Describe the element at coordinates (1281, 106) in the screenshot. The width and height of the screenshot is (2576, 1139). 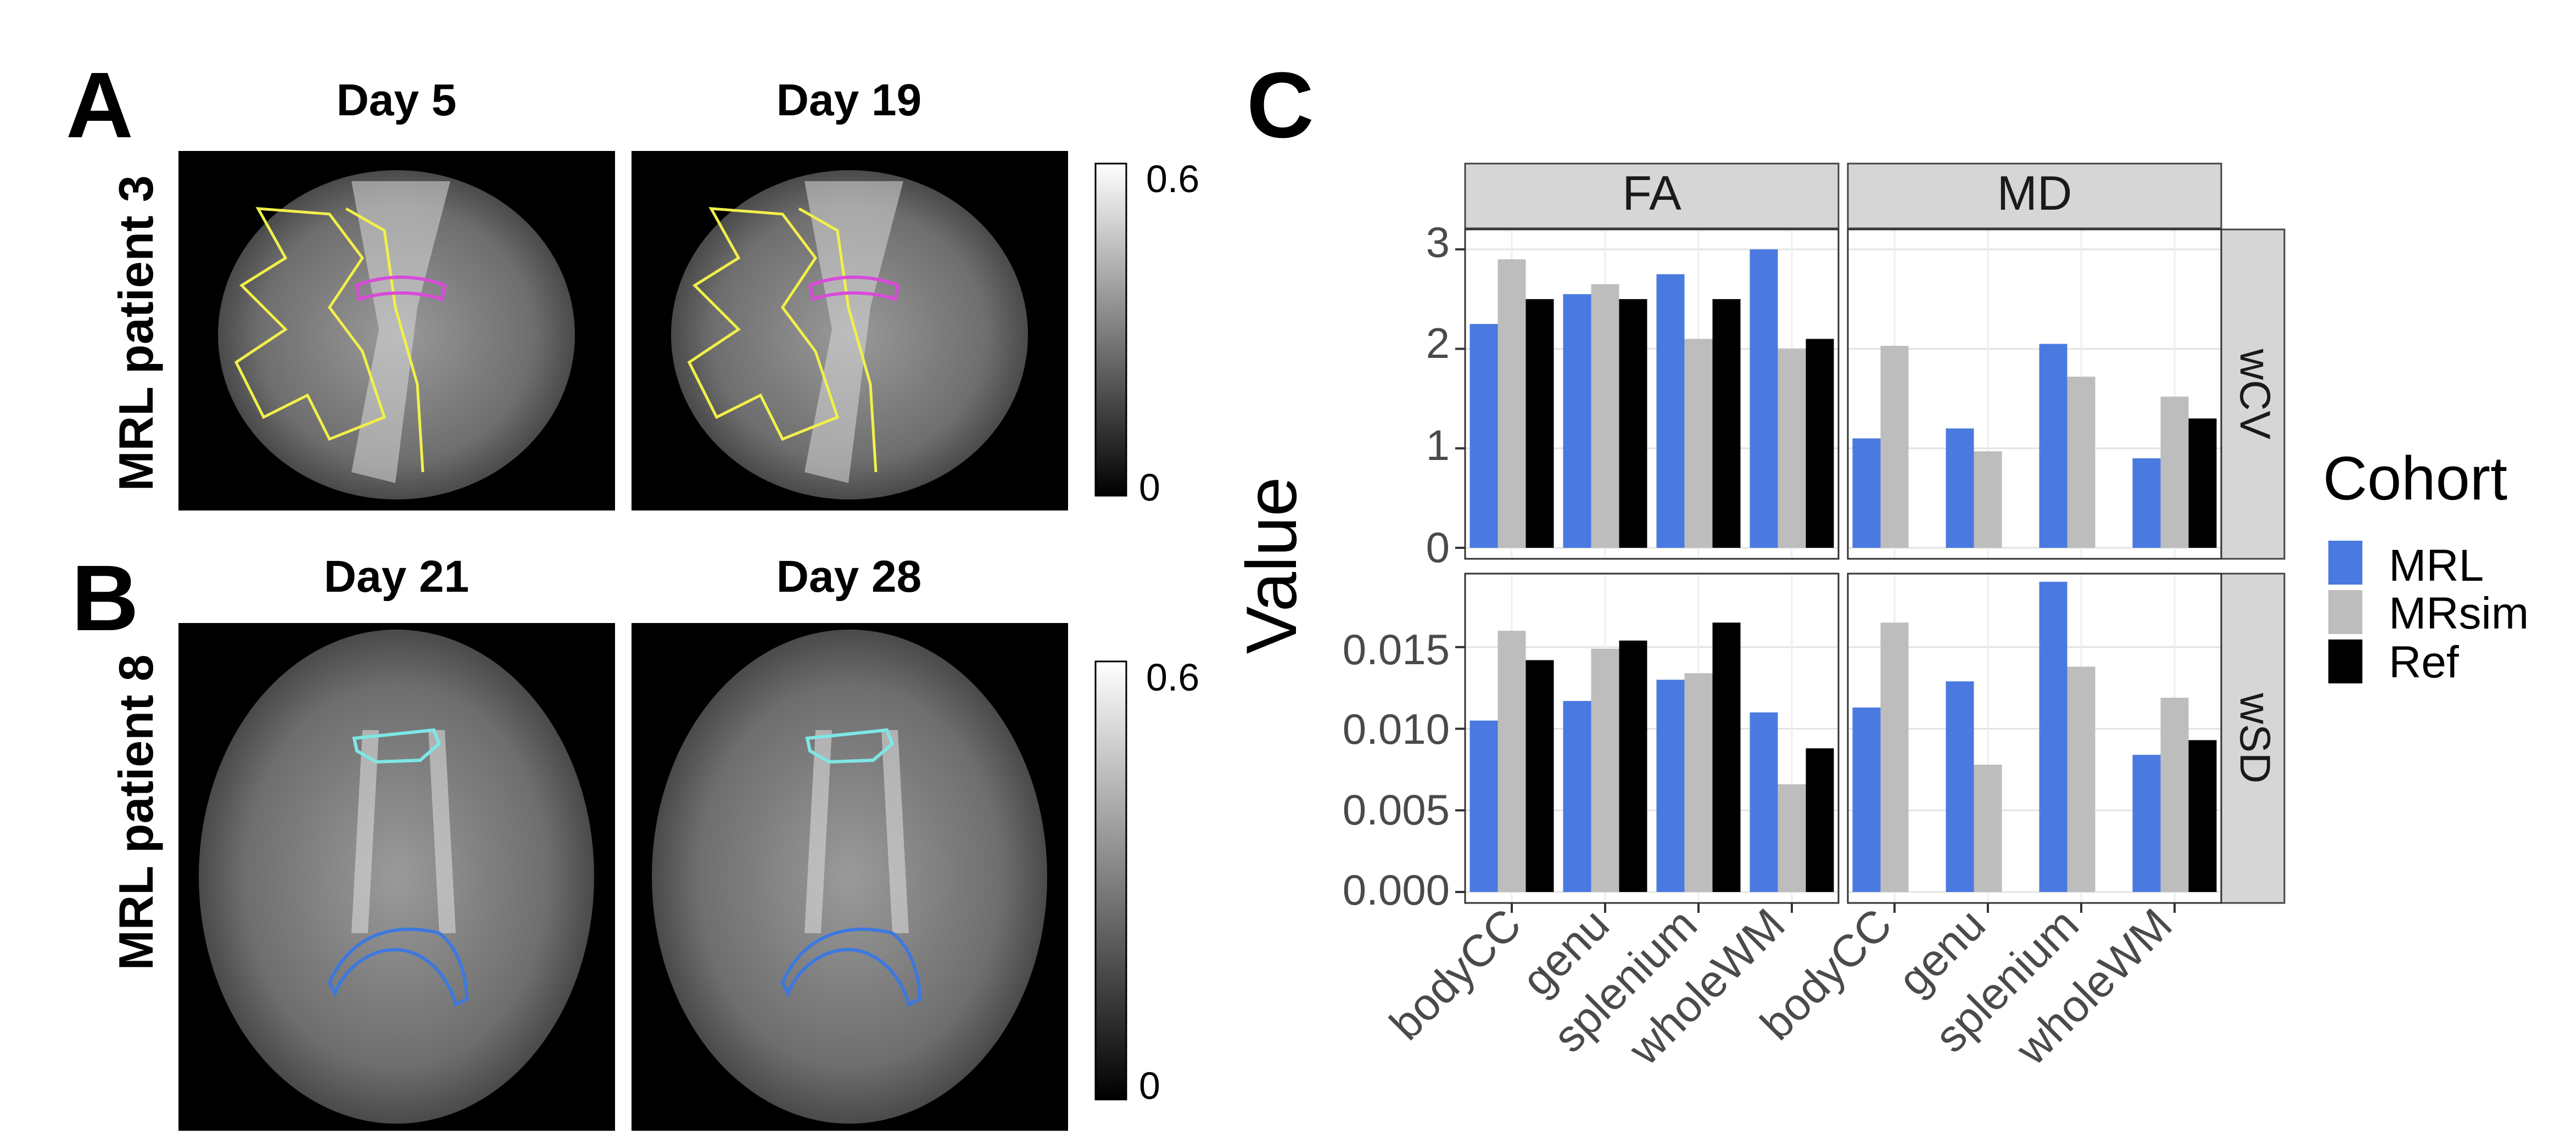
I see `panel-c-letter: C` at that location.